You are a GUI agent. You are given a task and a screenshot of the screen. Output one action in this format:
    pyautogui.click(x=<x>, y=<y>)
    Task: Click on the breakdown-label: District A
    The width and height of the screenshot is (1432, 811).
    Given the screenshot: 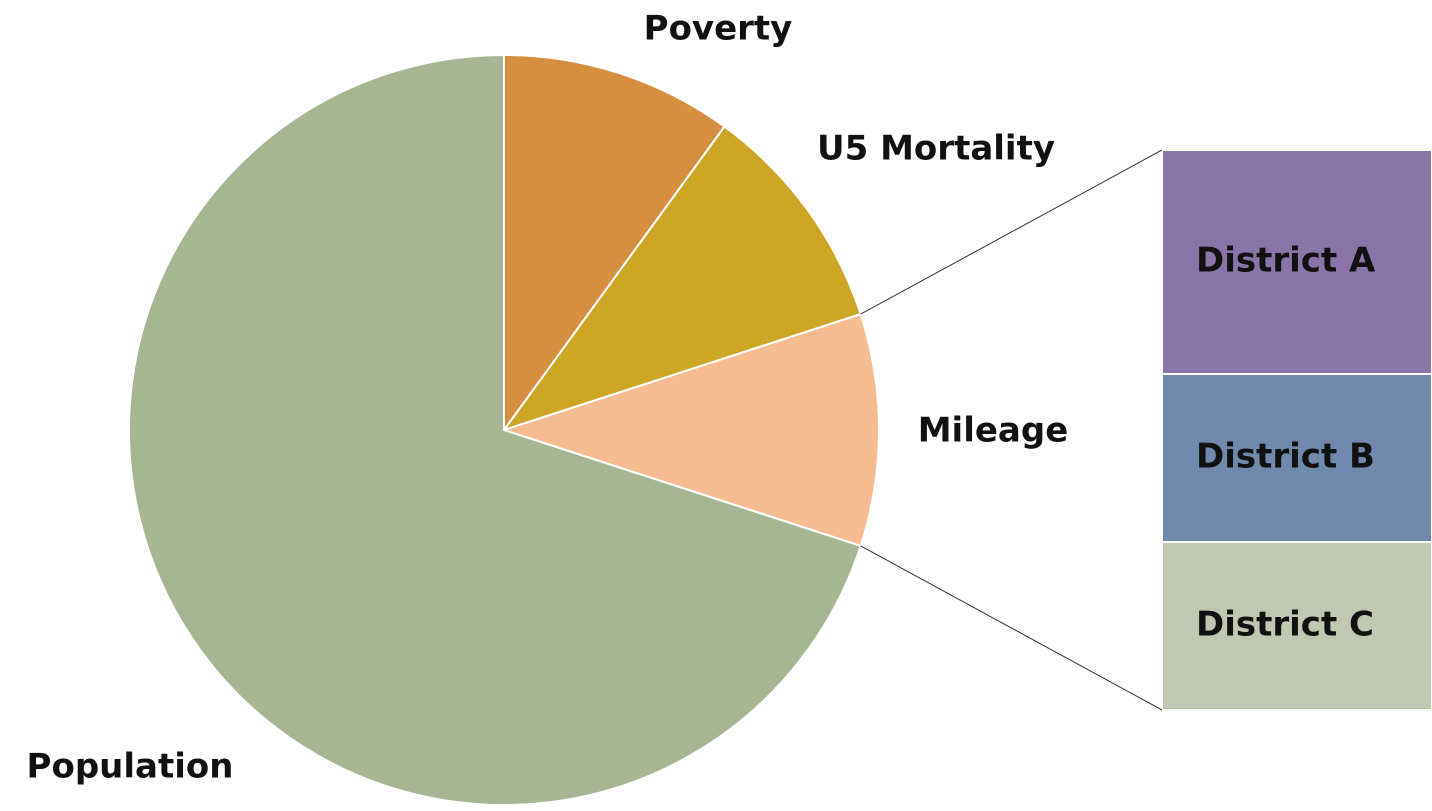 What is the action you would take?
    pyautogui.click(x=1286, y=261)
    